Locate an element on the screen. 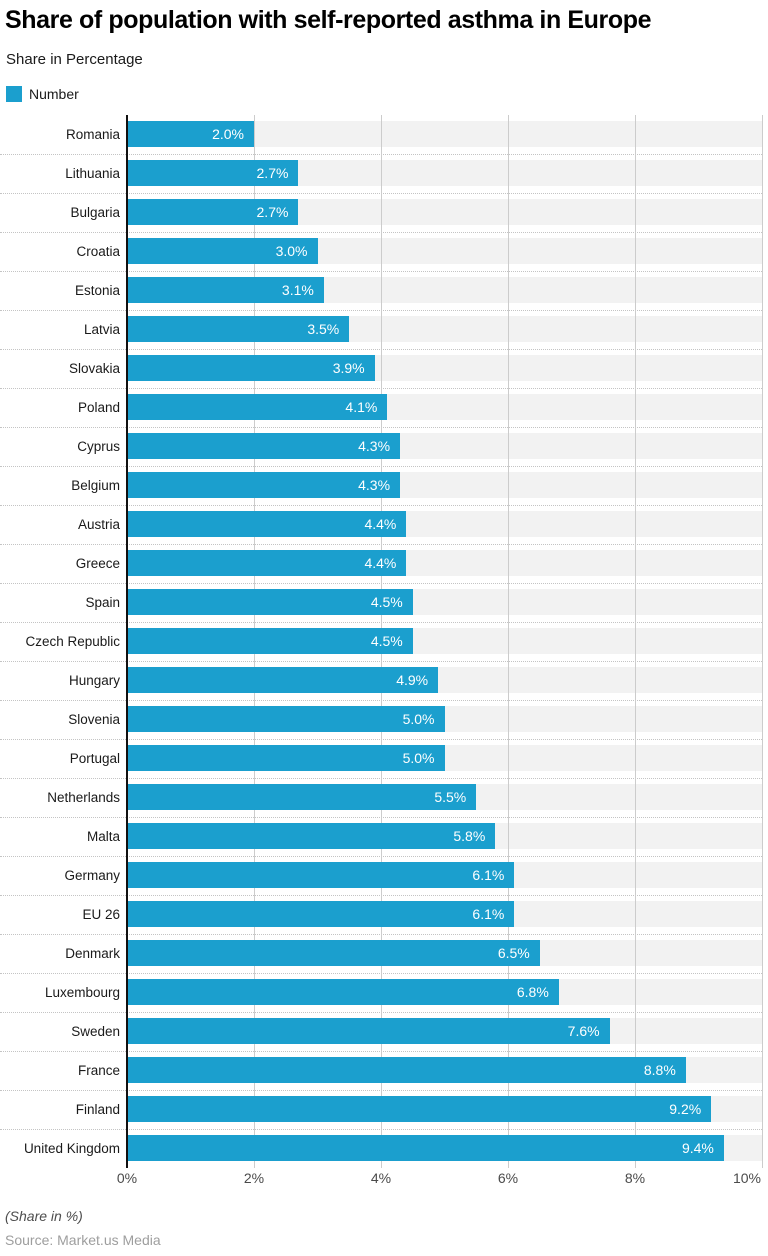 The height and width of the screenshot is (1256, 768). x-tick-label: 2% is located at coordinates (254, 1178).